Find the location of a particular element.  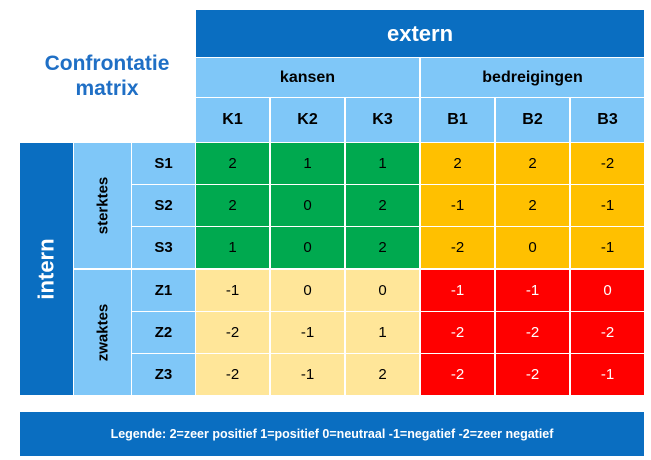

row-header-s3: S3 is located at coordinates (163, 247).